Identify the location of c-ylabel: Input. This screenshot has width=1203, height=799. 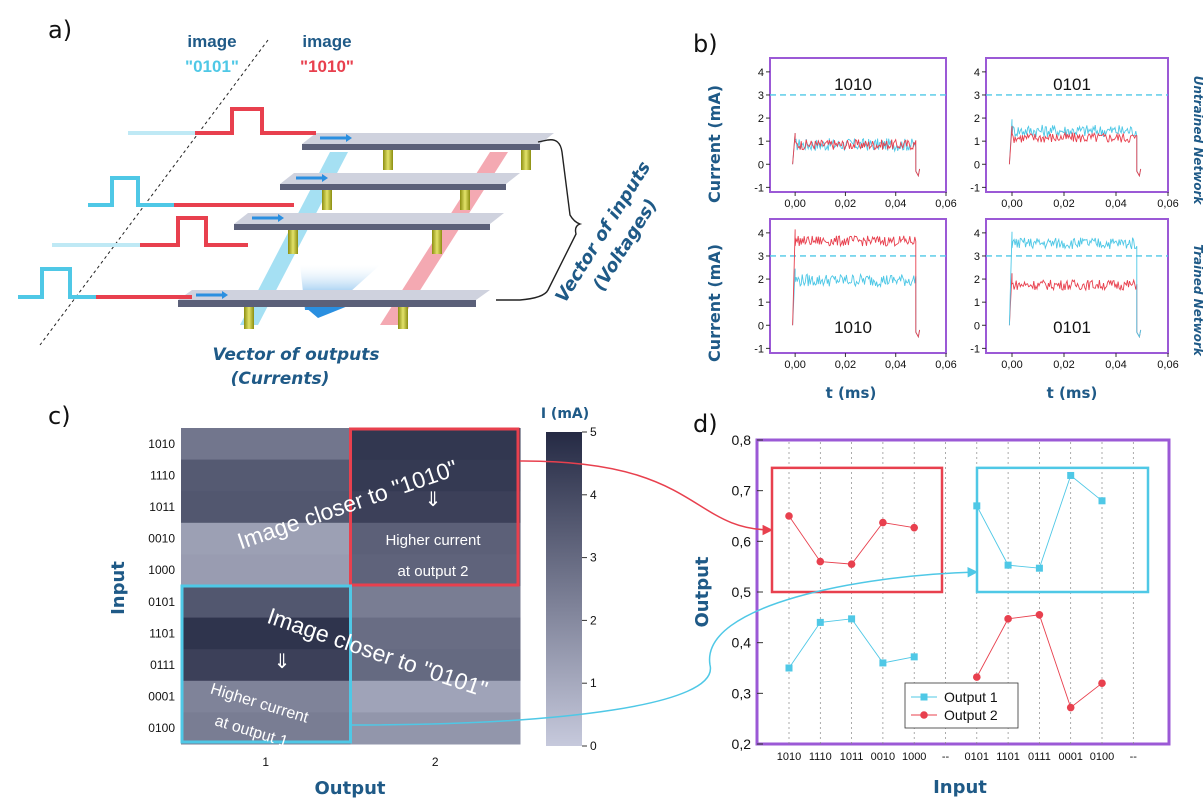
(118, 588).